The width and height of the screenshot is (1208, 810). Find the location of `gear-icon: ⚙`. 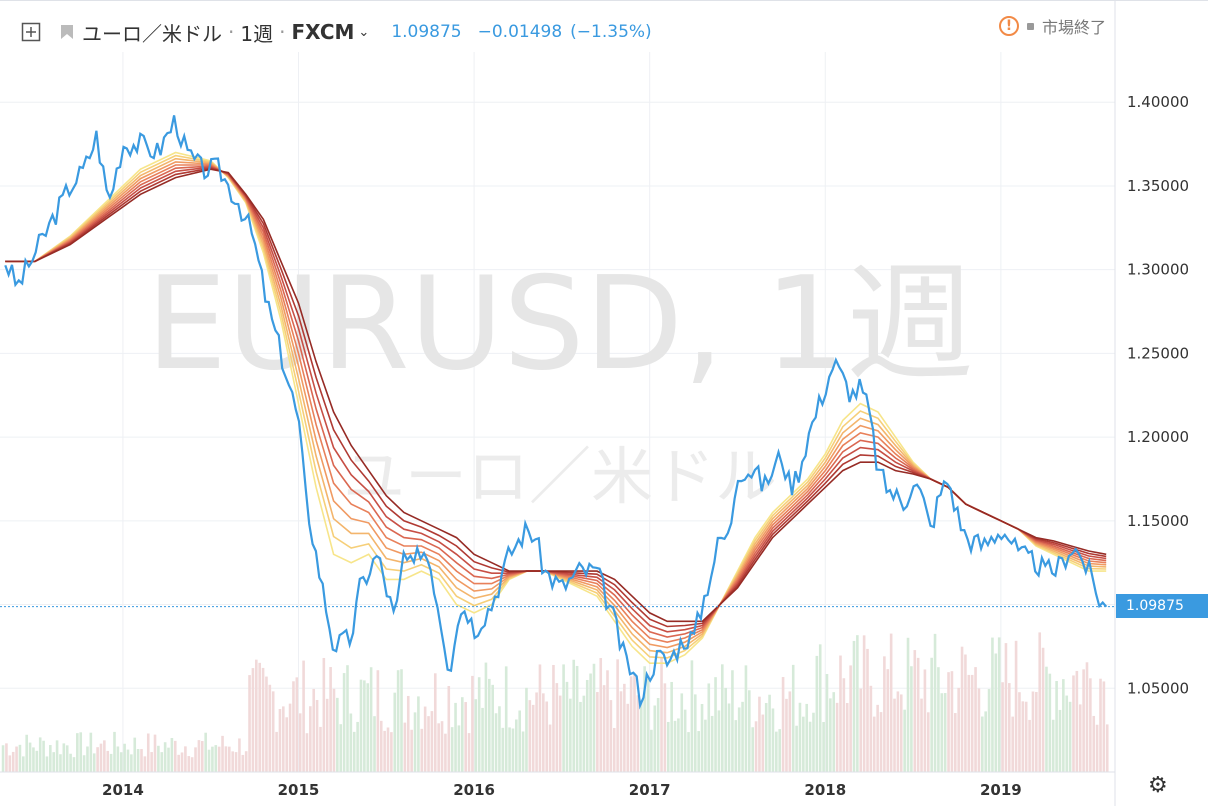

gear-icon: ⚙ is located at coordinates (1158, 785).